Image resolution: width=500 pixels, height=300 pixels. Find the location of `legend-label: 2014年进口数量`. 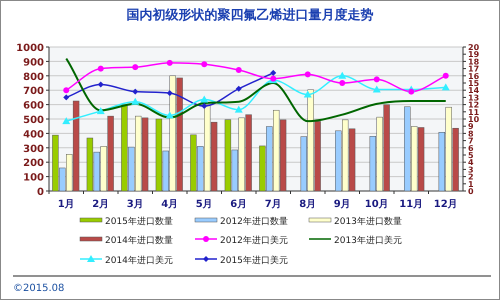

legend-label: 2014年进口数量 is located at coordinates (139, 240).